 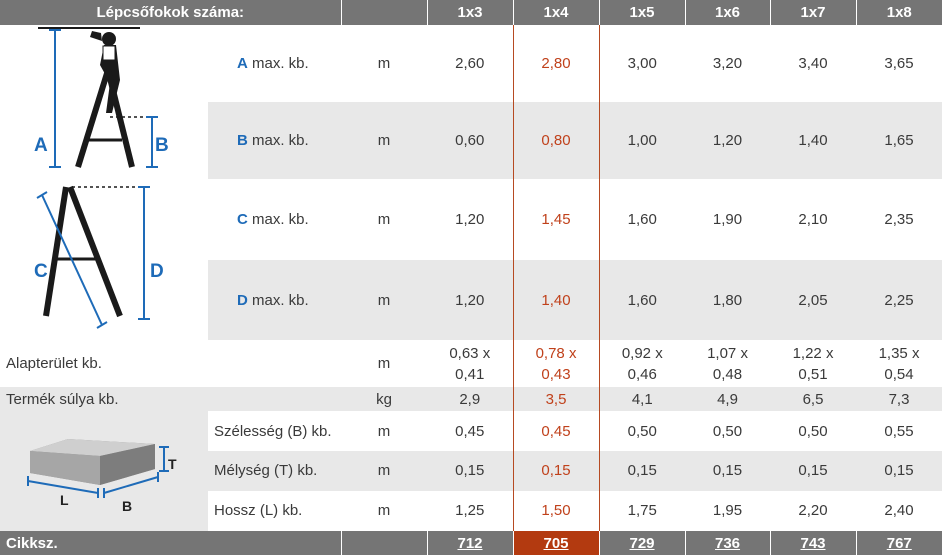 I want to click on value-cell: 1,35 x 0,54, so click(x=899, y=363).